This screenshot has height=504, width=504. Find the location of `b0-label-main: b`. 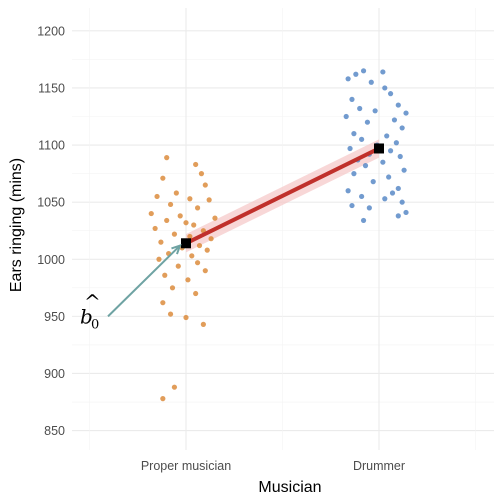

b0-label-main: b is located at coordinates (86, 316).